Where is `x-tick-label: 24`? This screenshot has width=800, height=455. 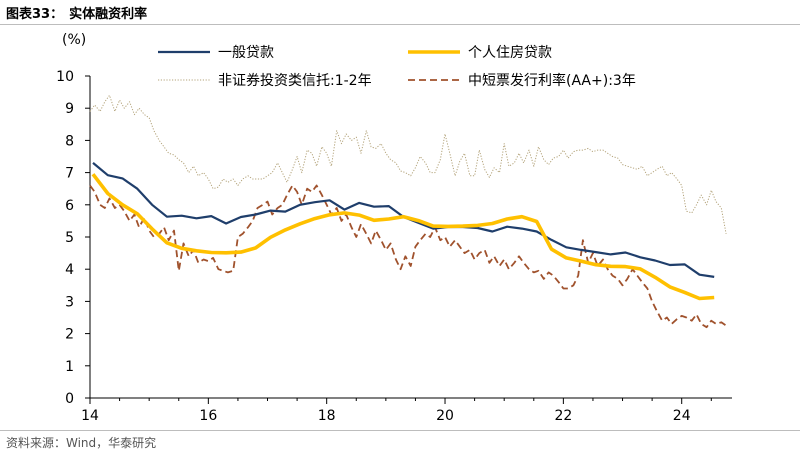
x-tick-label: 24 is located at coordinates (682, 416).